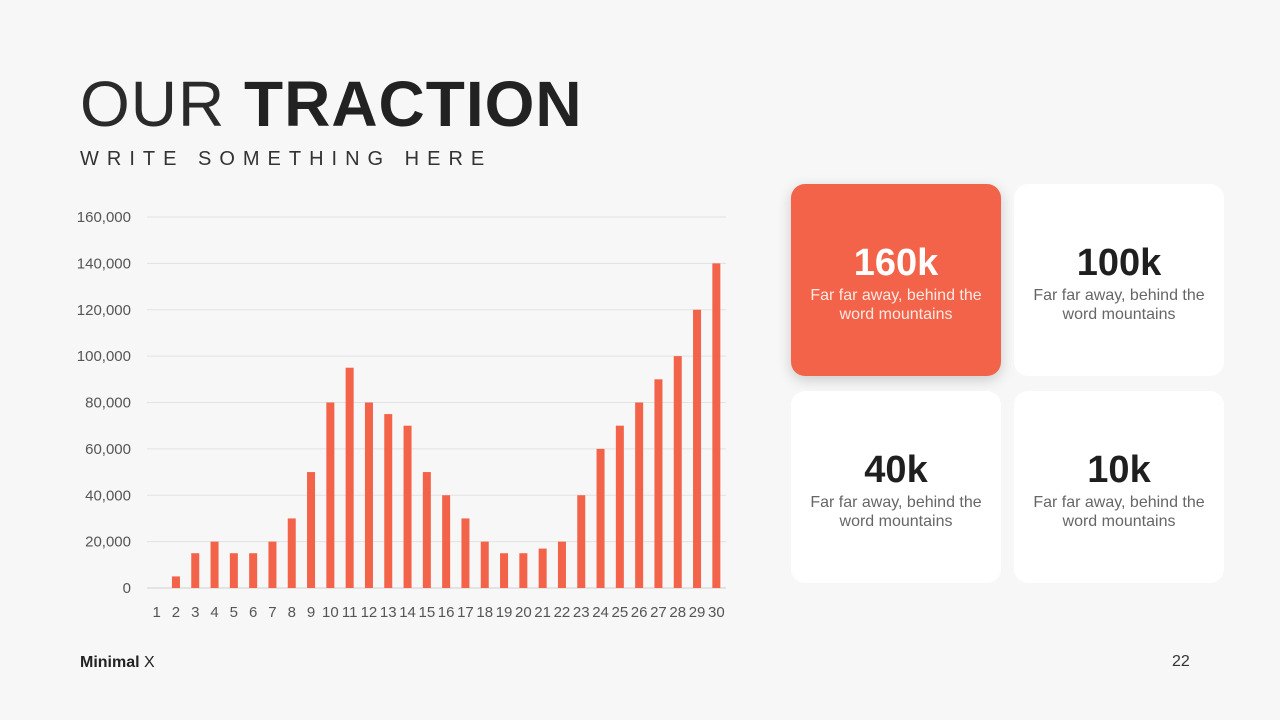 The image size is (1280, 720). I want to click on x-tick-label: 21, so click(542, 612).